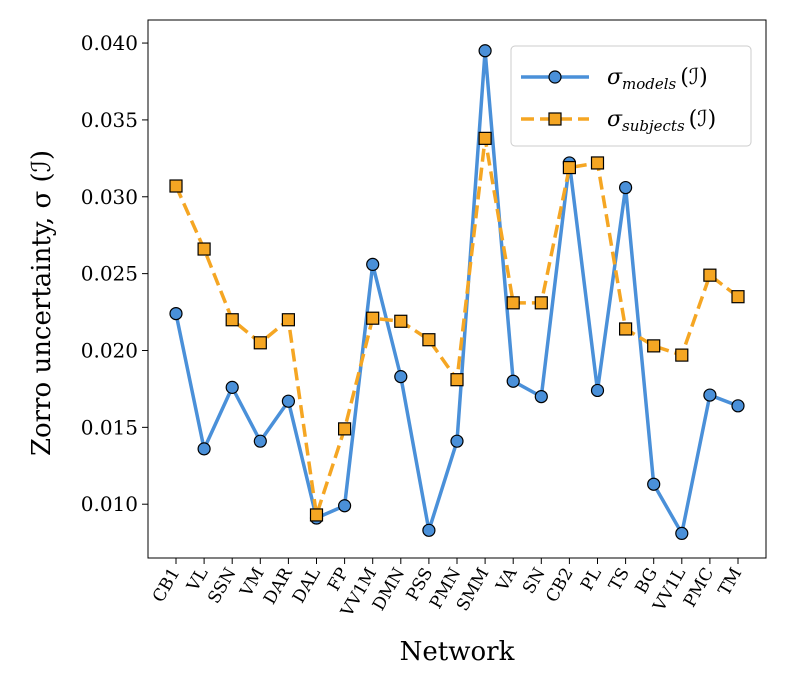 The width and height of the screenshot is (800, 700). I want to click on y-tick-label: 0.010, so click(109, 504).